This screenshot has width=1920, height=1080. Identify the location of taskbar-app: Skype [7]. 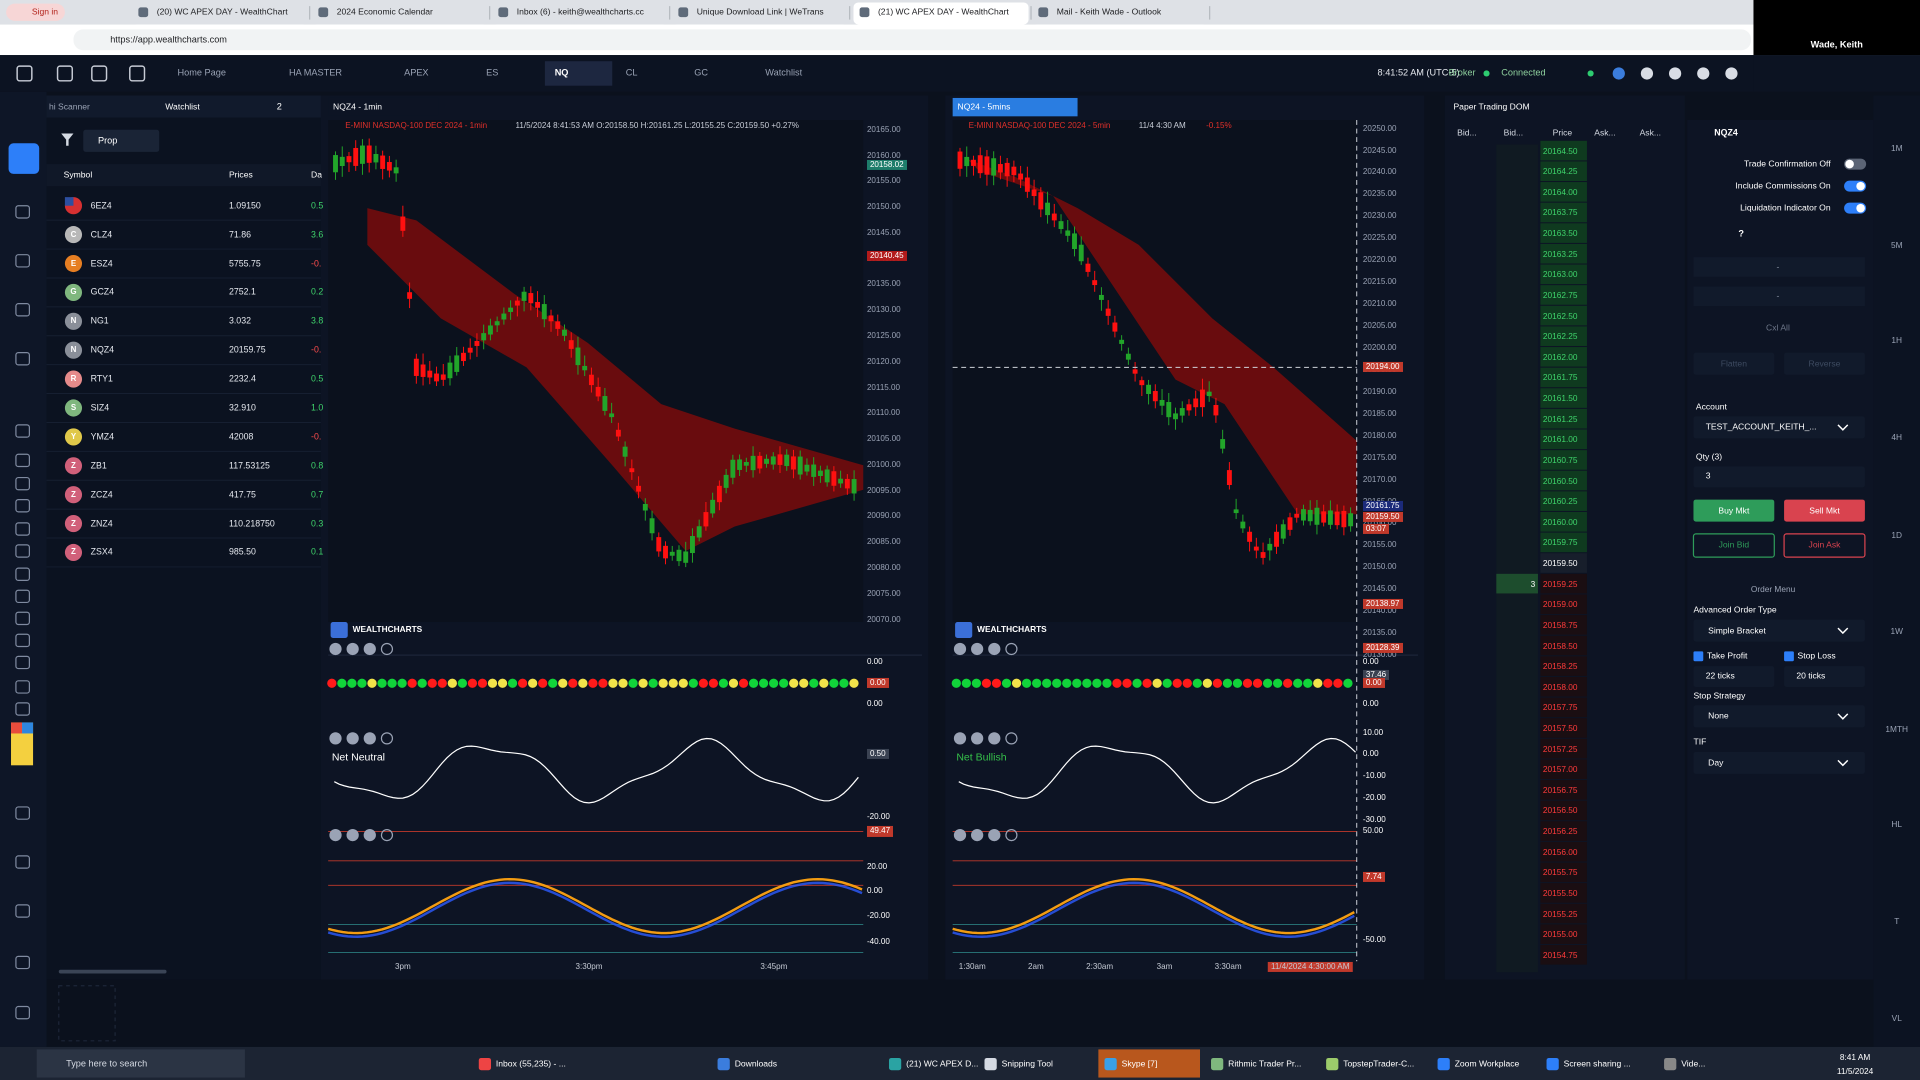
(1139, 1063).